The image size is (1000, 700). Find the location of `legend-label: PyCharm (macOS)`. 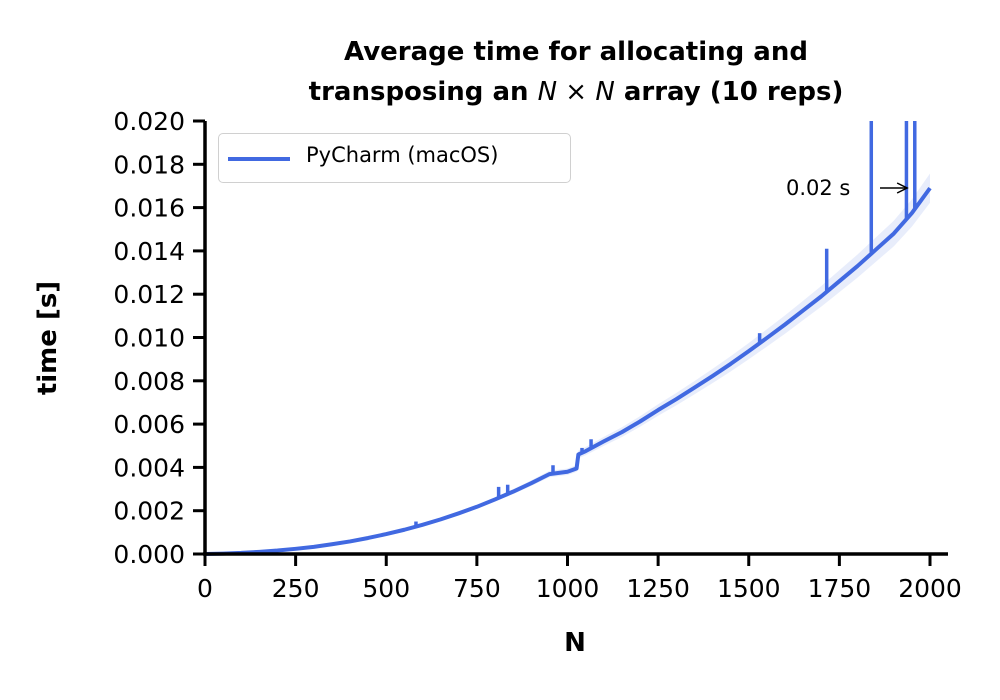

legend-label: PyCharm (macOS) is located at coordinates (402, 155).